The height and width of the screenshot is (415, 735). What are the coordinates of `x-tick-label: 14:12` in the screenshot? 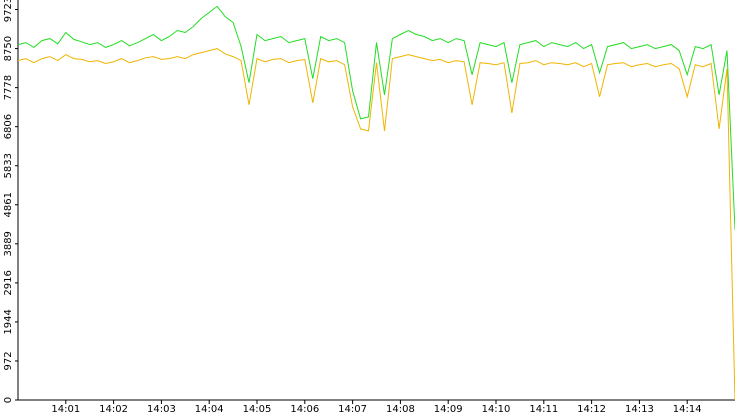 It's located at (591, 409).